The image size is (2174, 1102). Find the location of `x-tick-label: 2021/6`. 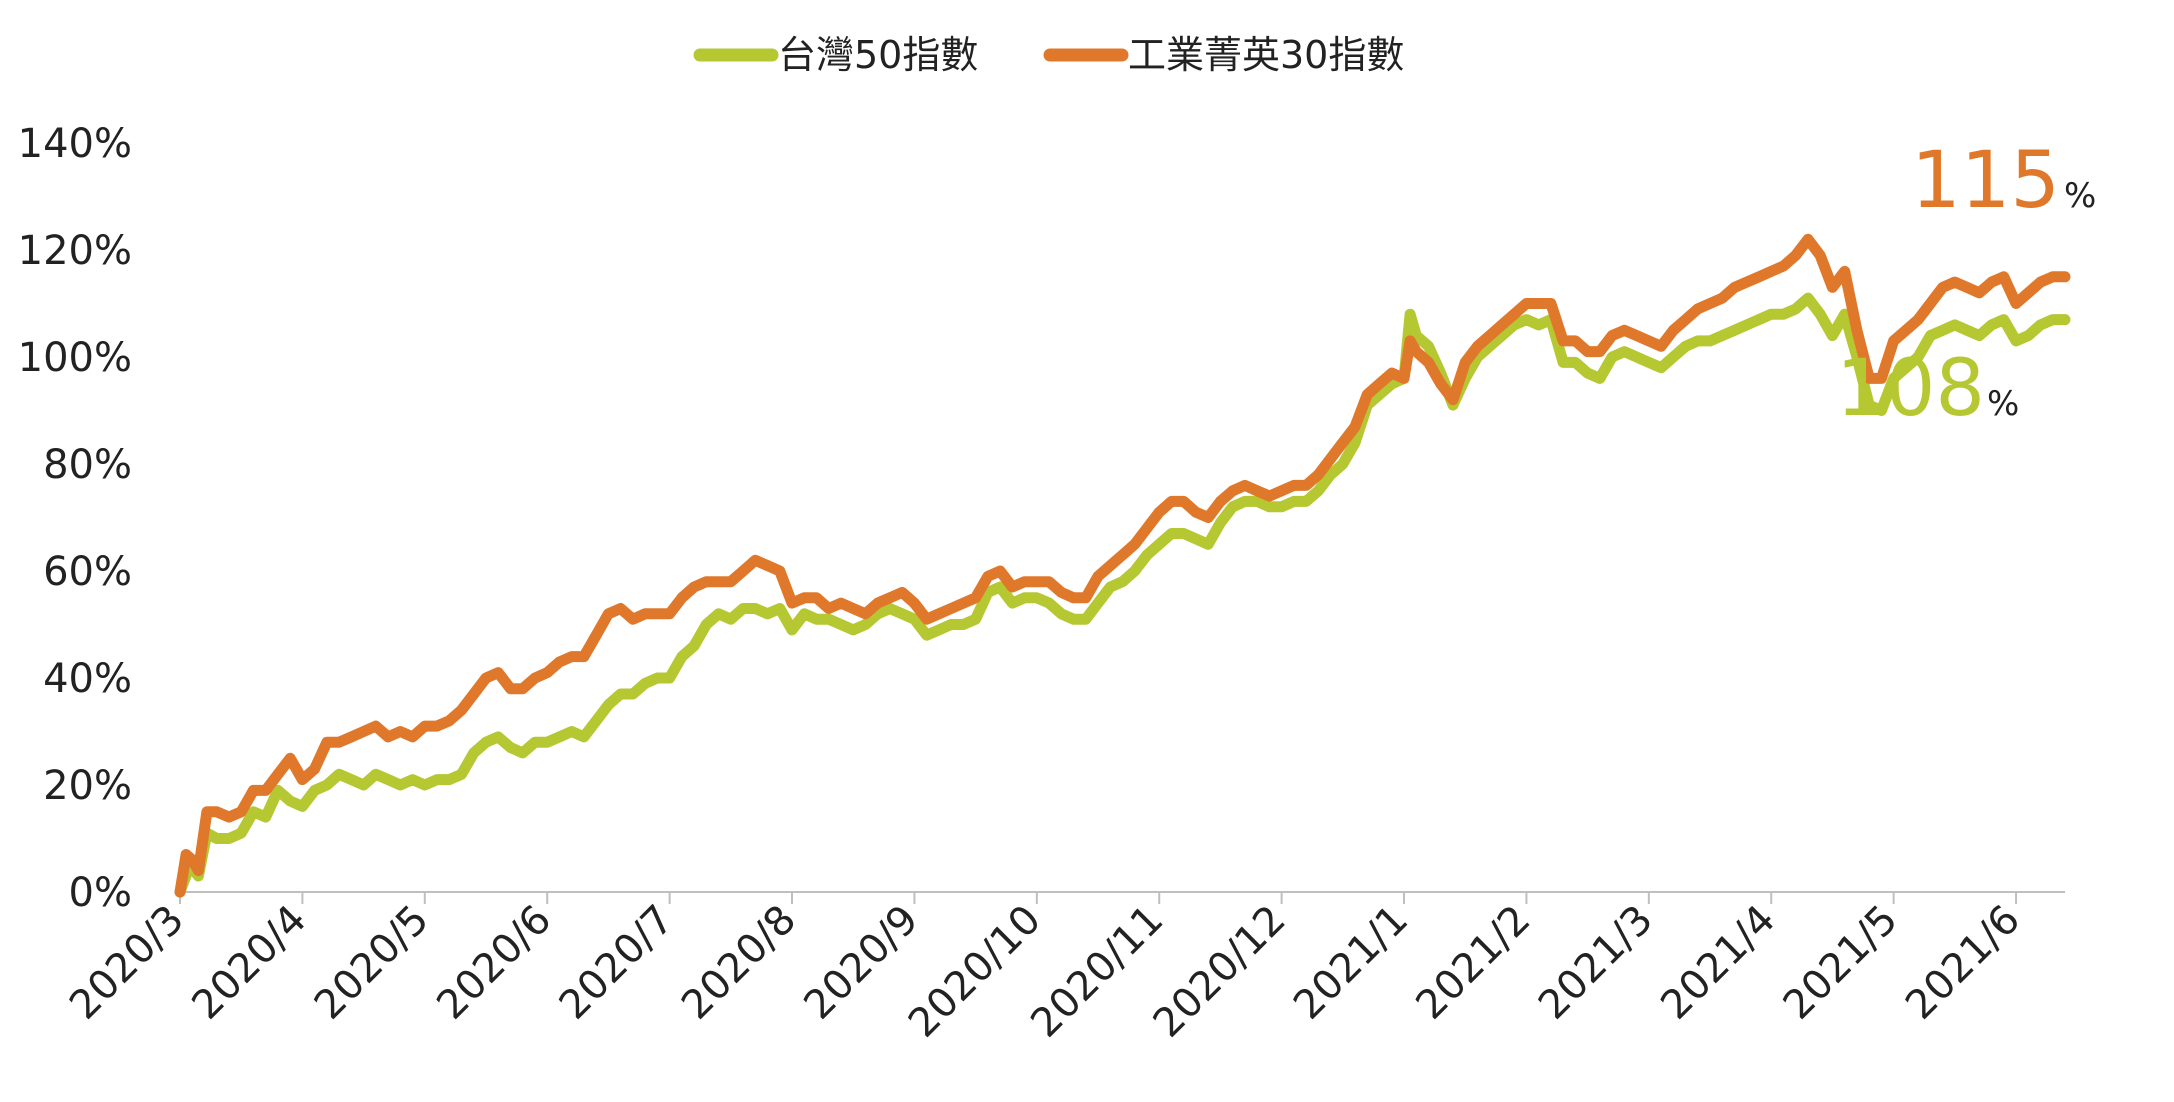

x-tick-label: 2021/6 is located at coordinates (1963, 963).